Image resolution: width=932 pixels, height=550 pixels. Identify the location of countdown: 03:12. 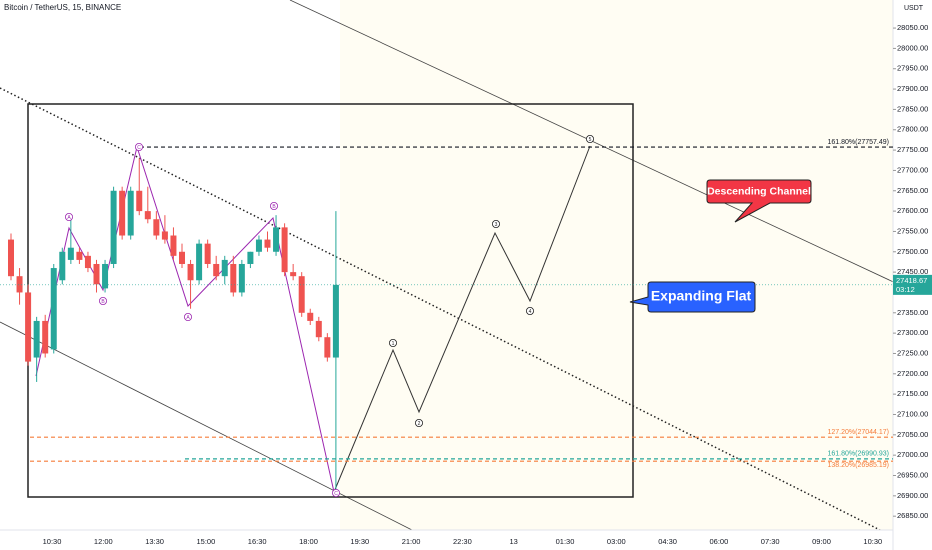
(905, 289).